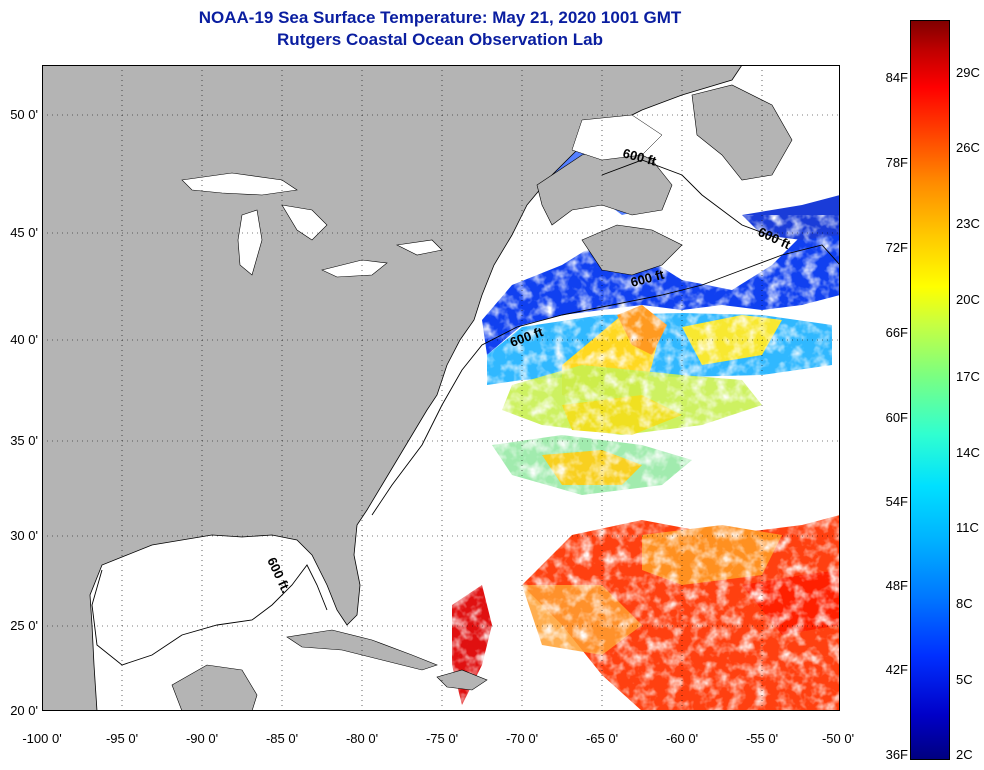 This screenshot has height=770, width=984. What do you see at coordinates (964, 754) in the screenshot?
I see `colorbar-c-label: 2C` at bounding box center [964, 754].